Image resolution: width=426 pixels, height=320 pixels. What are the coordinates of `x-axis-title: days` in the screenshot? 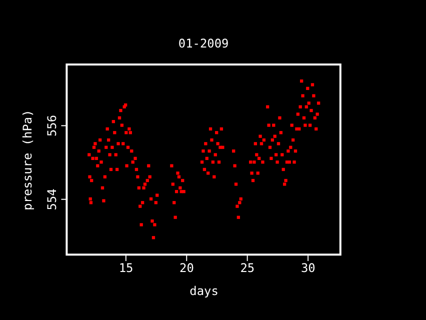 It's located at (204, 291).